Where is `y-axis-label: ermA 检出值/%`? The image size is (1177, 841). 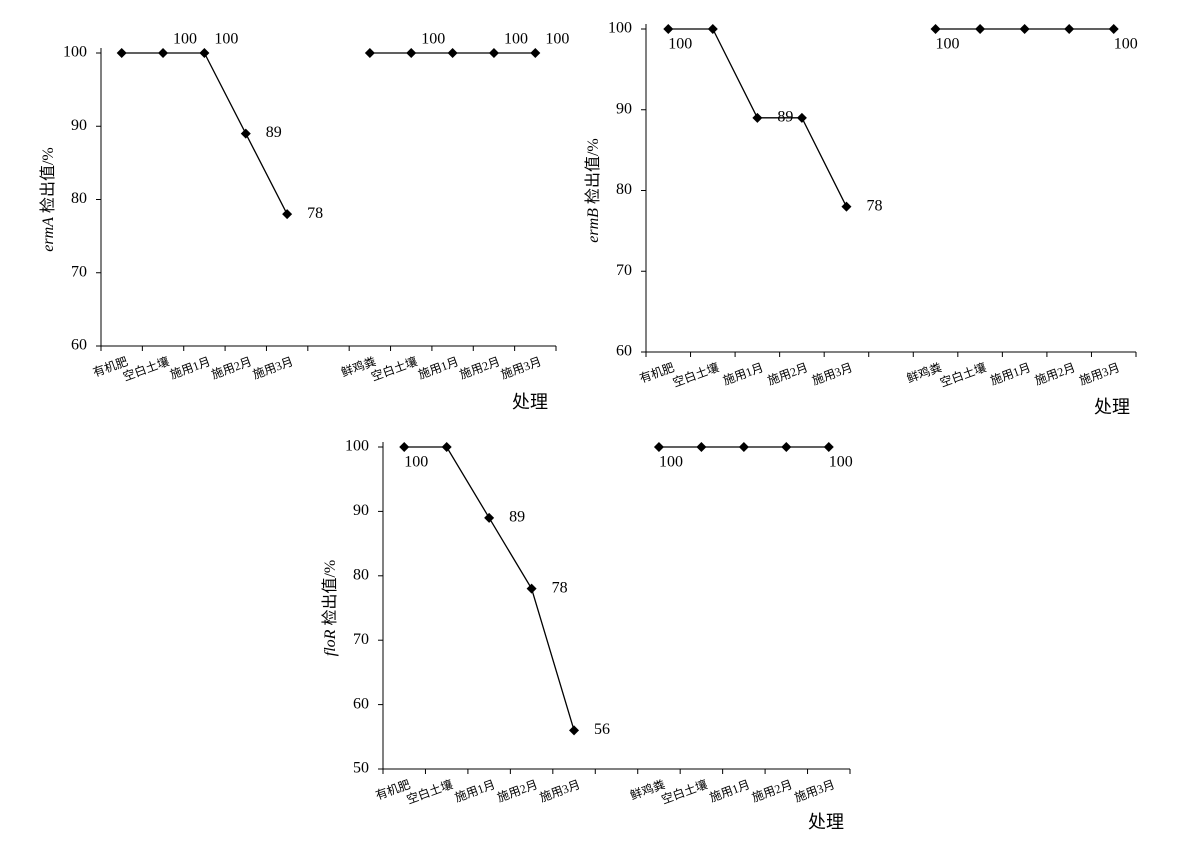 y-axis-label: ermA 检出值/% is located at coordinates (48, 199).